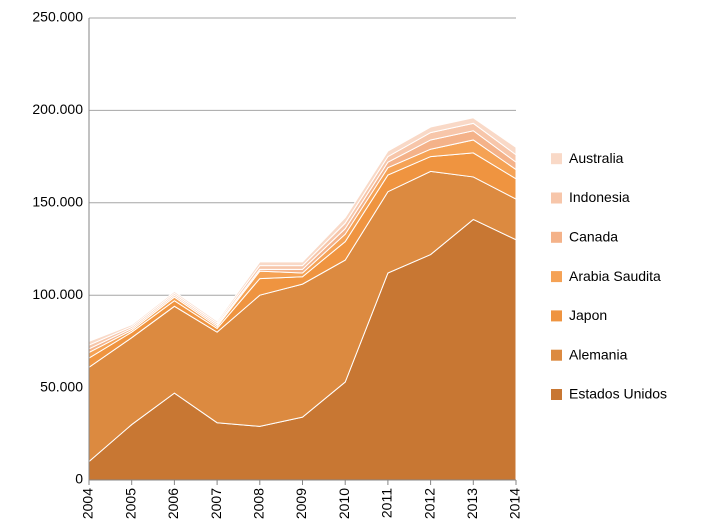 The height and width of the screenshot is (529, 701). I want to click on legend-label: Japon, so click(588, 315).